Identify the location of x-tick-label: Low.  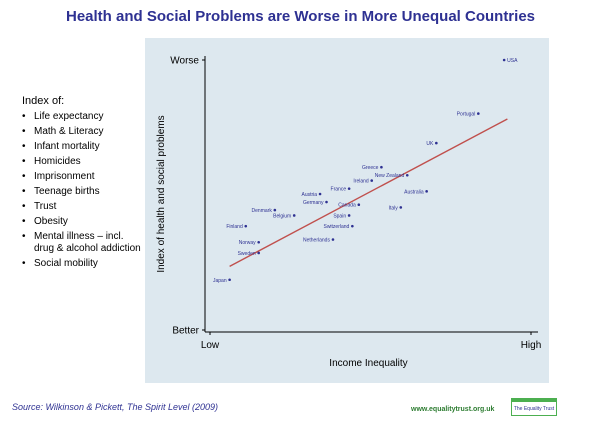
(210, 345).